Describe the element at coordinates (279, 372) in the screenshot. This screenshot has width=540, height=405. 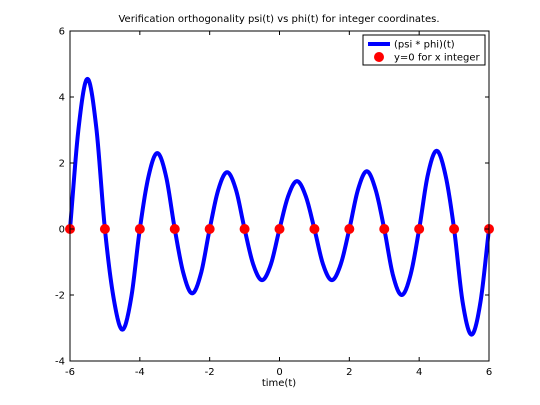
I see `x-tick-label: 0` at that location.